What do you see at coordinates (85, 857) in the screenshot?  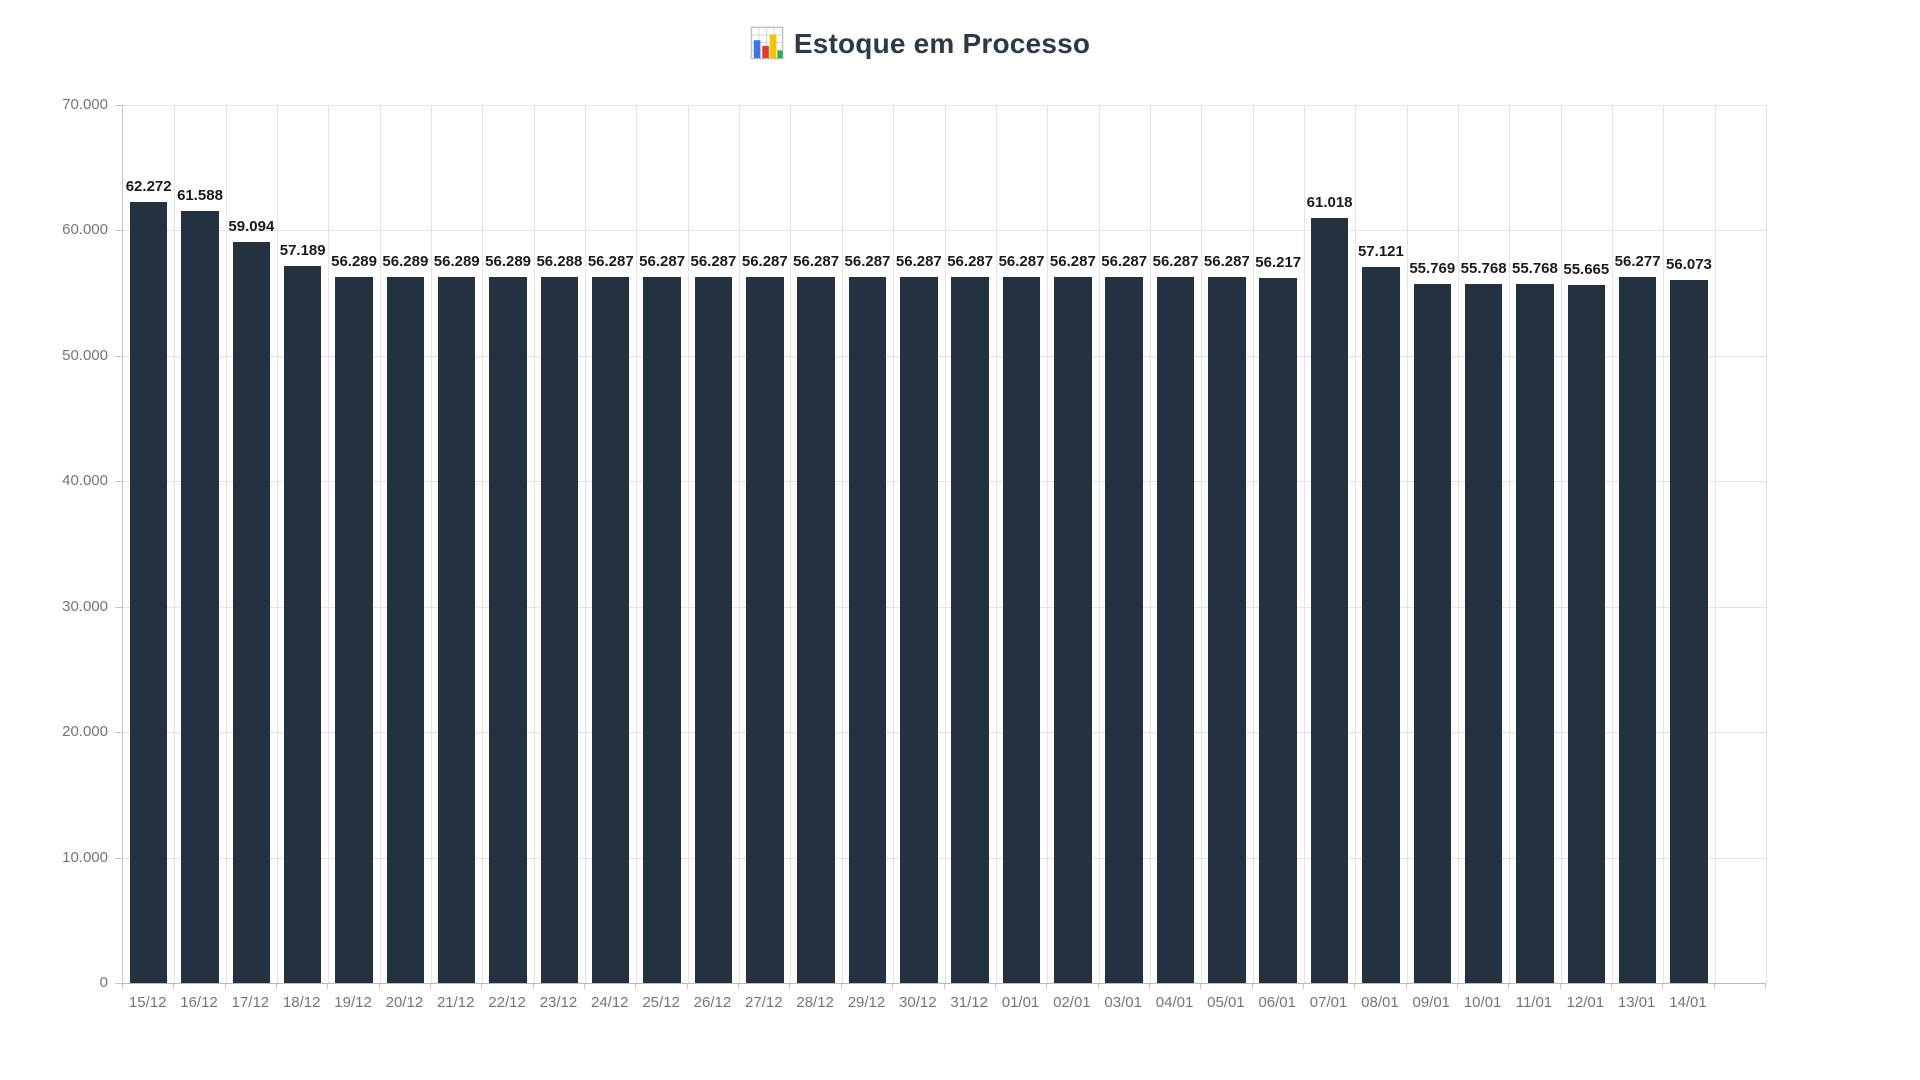 I see `y-tick-label: 10.000` at bounding box center [85, 857].